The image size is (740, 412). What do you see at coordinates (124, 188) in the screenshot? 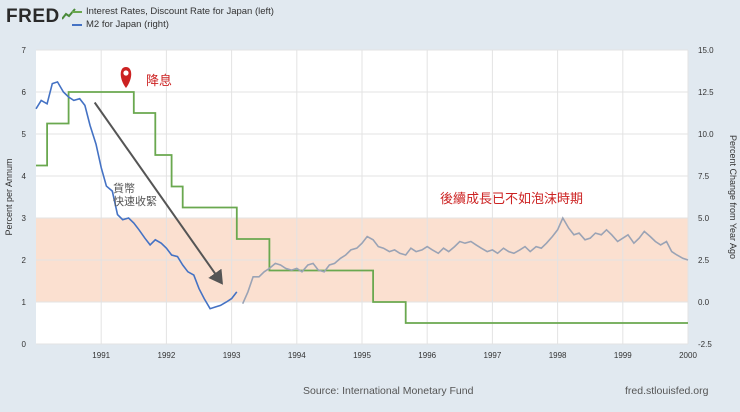
I see `arrow-label-line: 貨幣` at bounding box center [124, 188].